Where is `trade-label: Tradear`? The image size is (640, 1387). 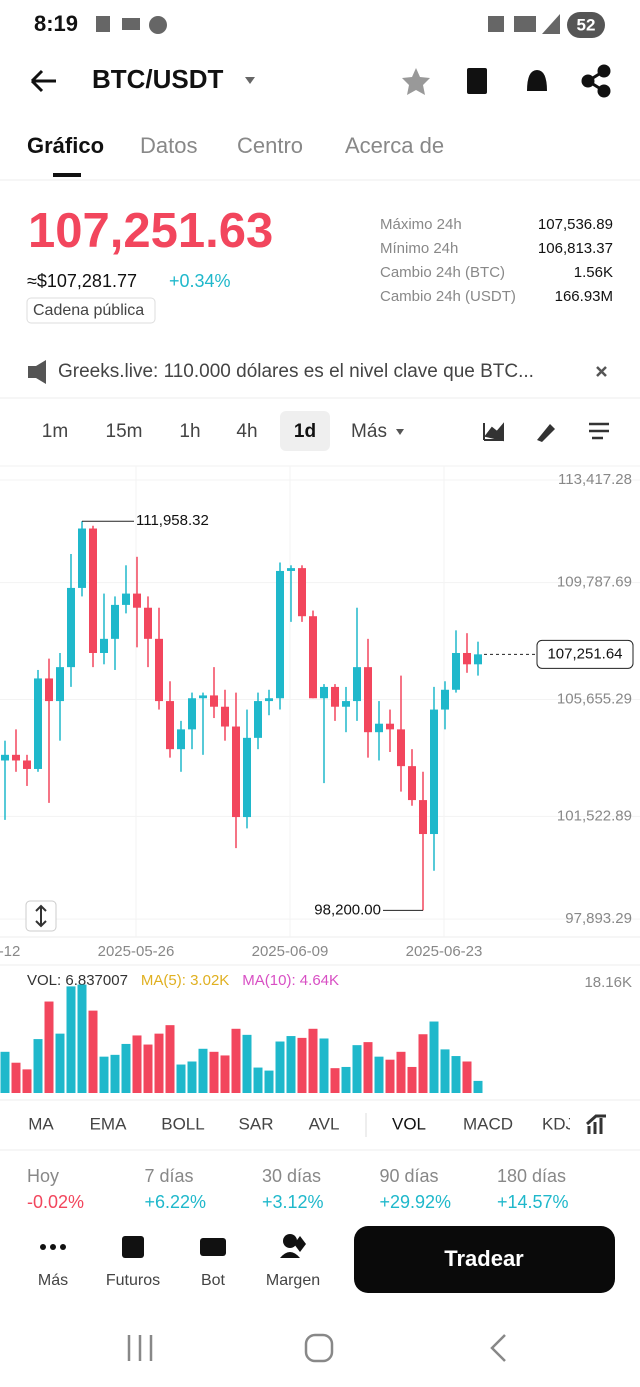
trade-label: Tradear is located at coordinates (484, 1258).